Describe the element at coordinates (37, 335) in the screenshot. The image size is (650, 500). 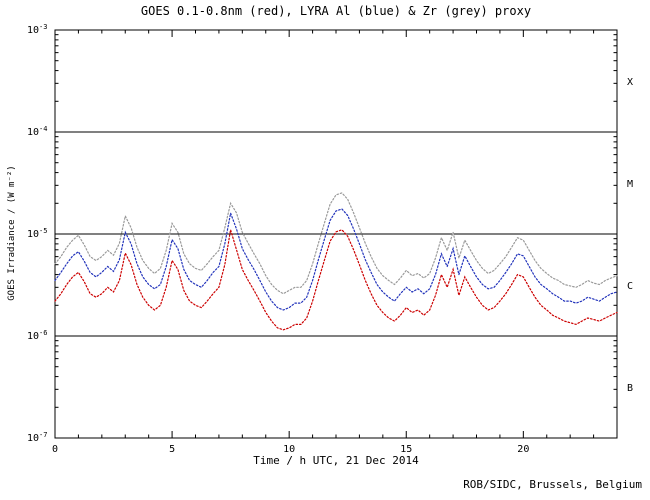
I see `svg-text: 10⁻⁶` at that location.